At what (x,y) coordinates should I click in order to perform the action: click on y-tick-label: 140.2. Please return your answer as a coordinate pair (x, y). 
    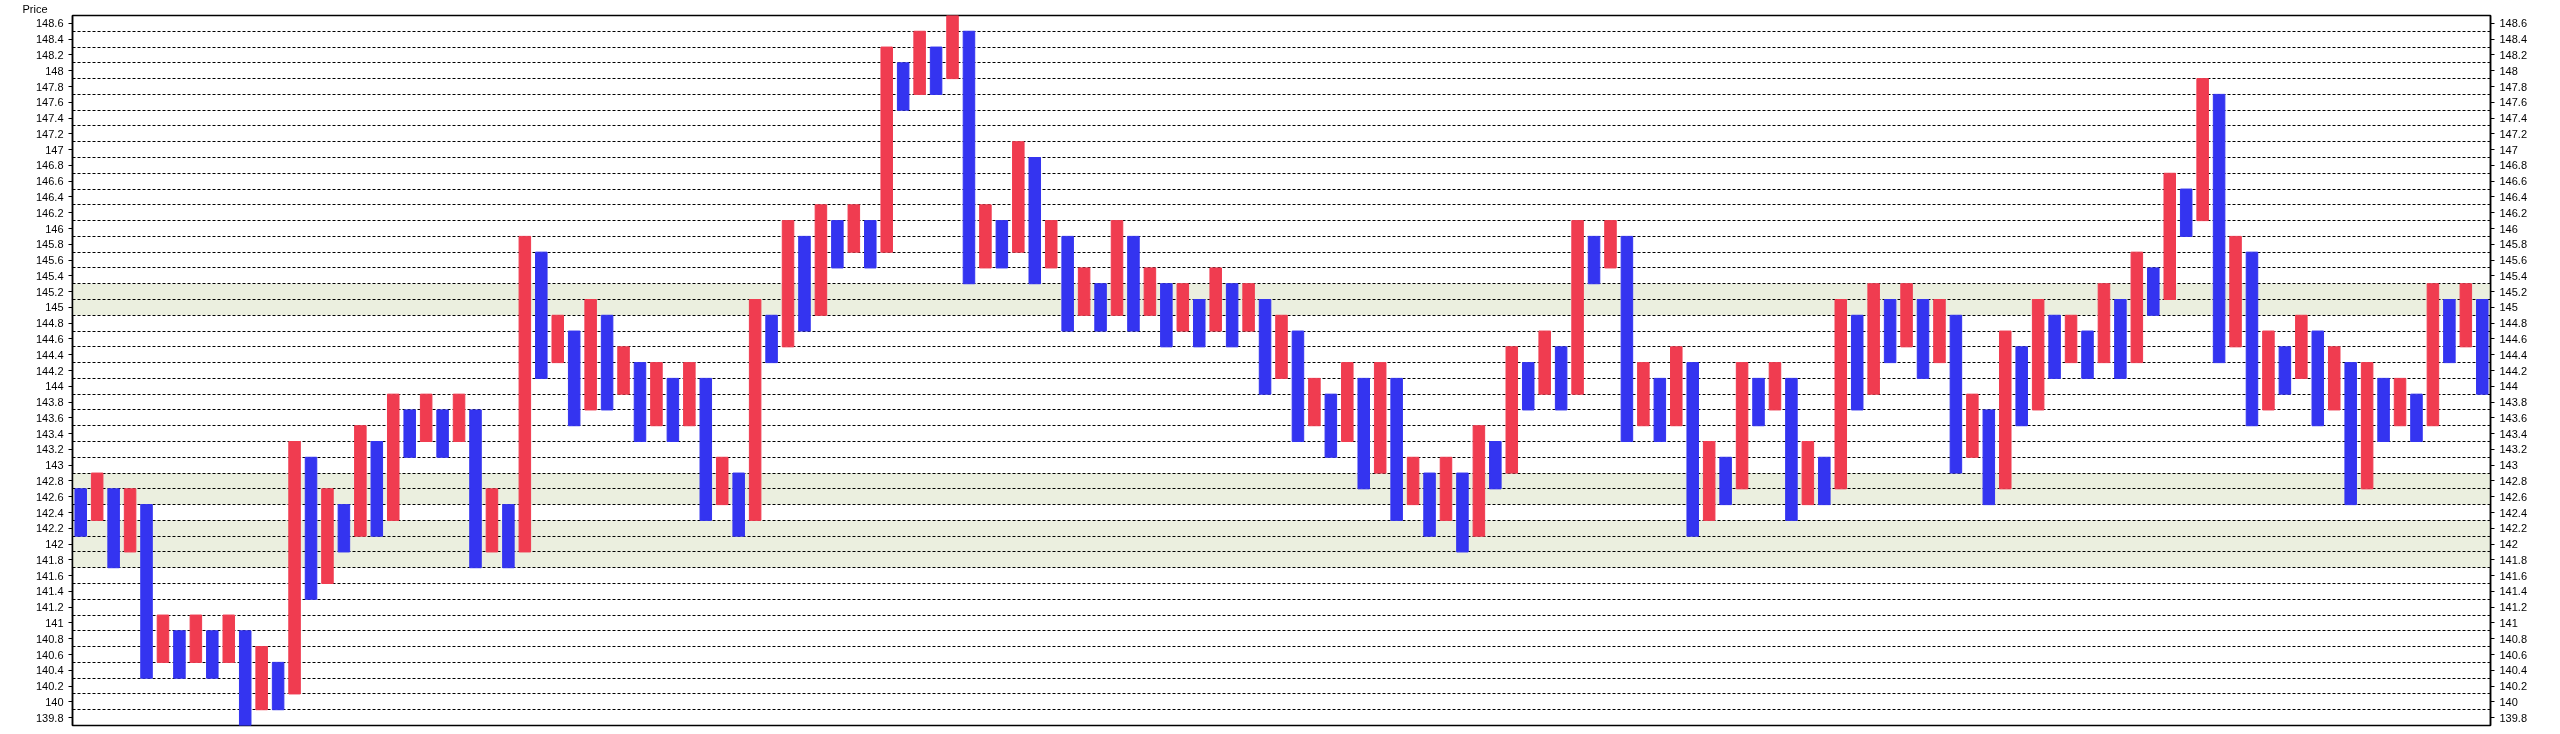
    Looking at the image, I should click on (49, 686).